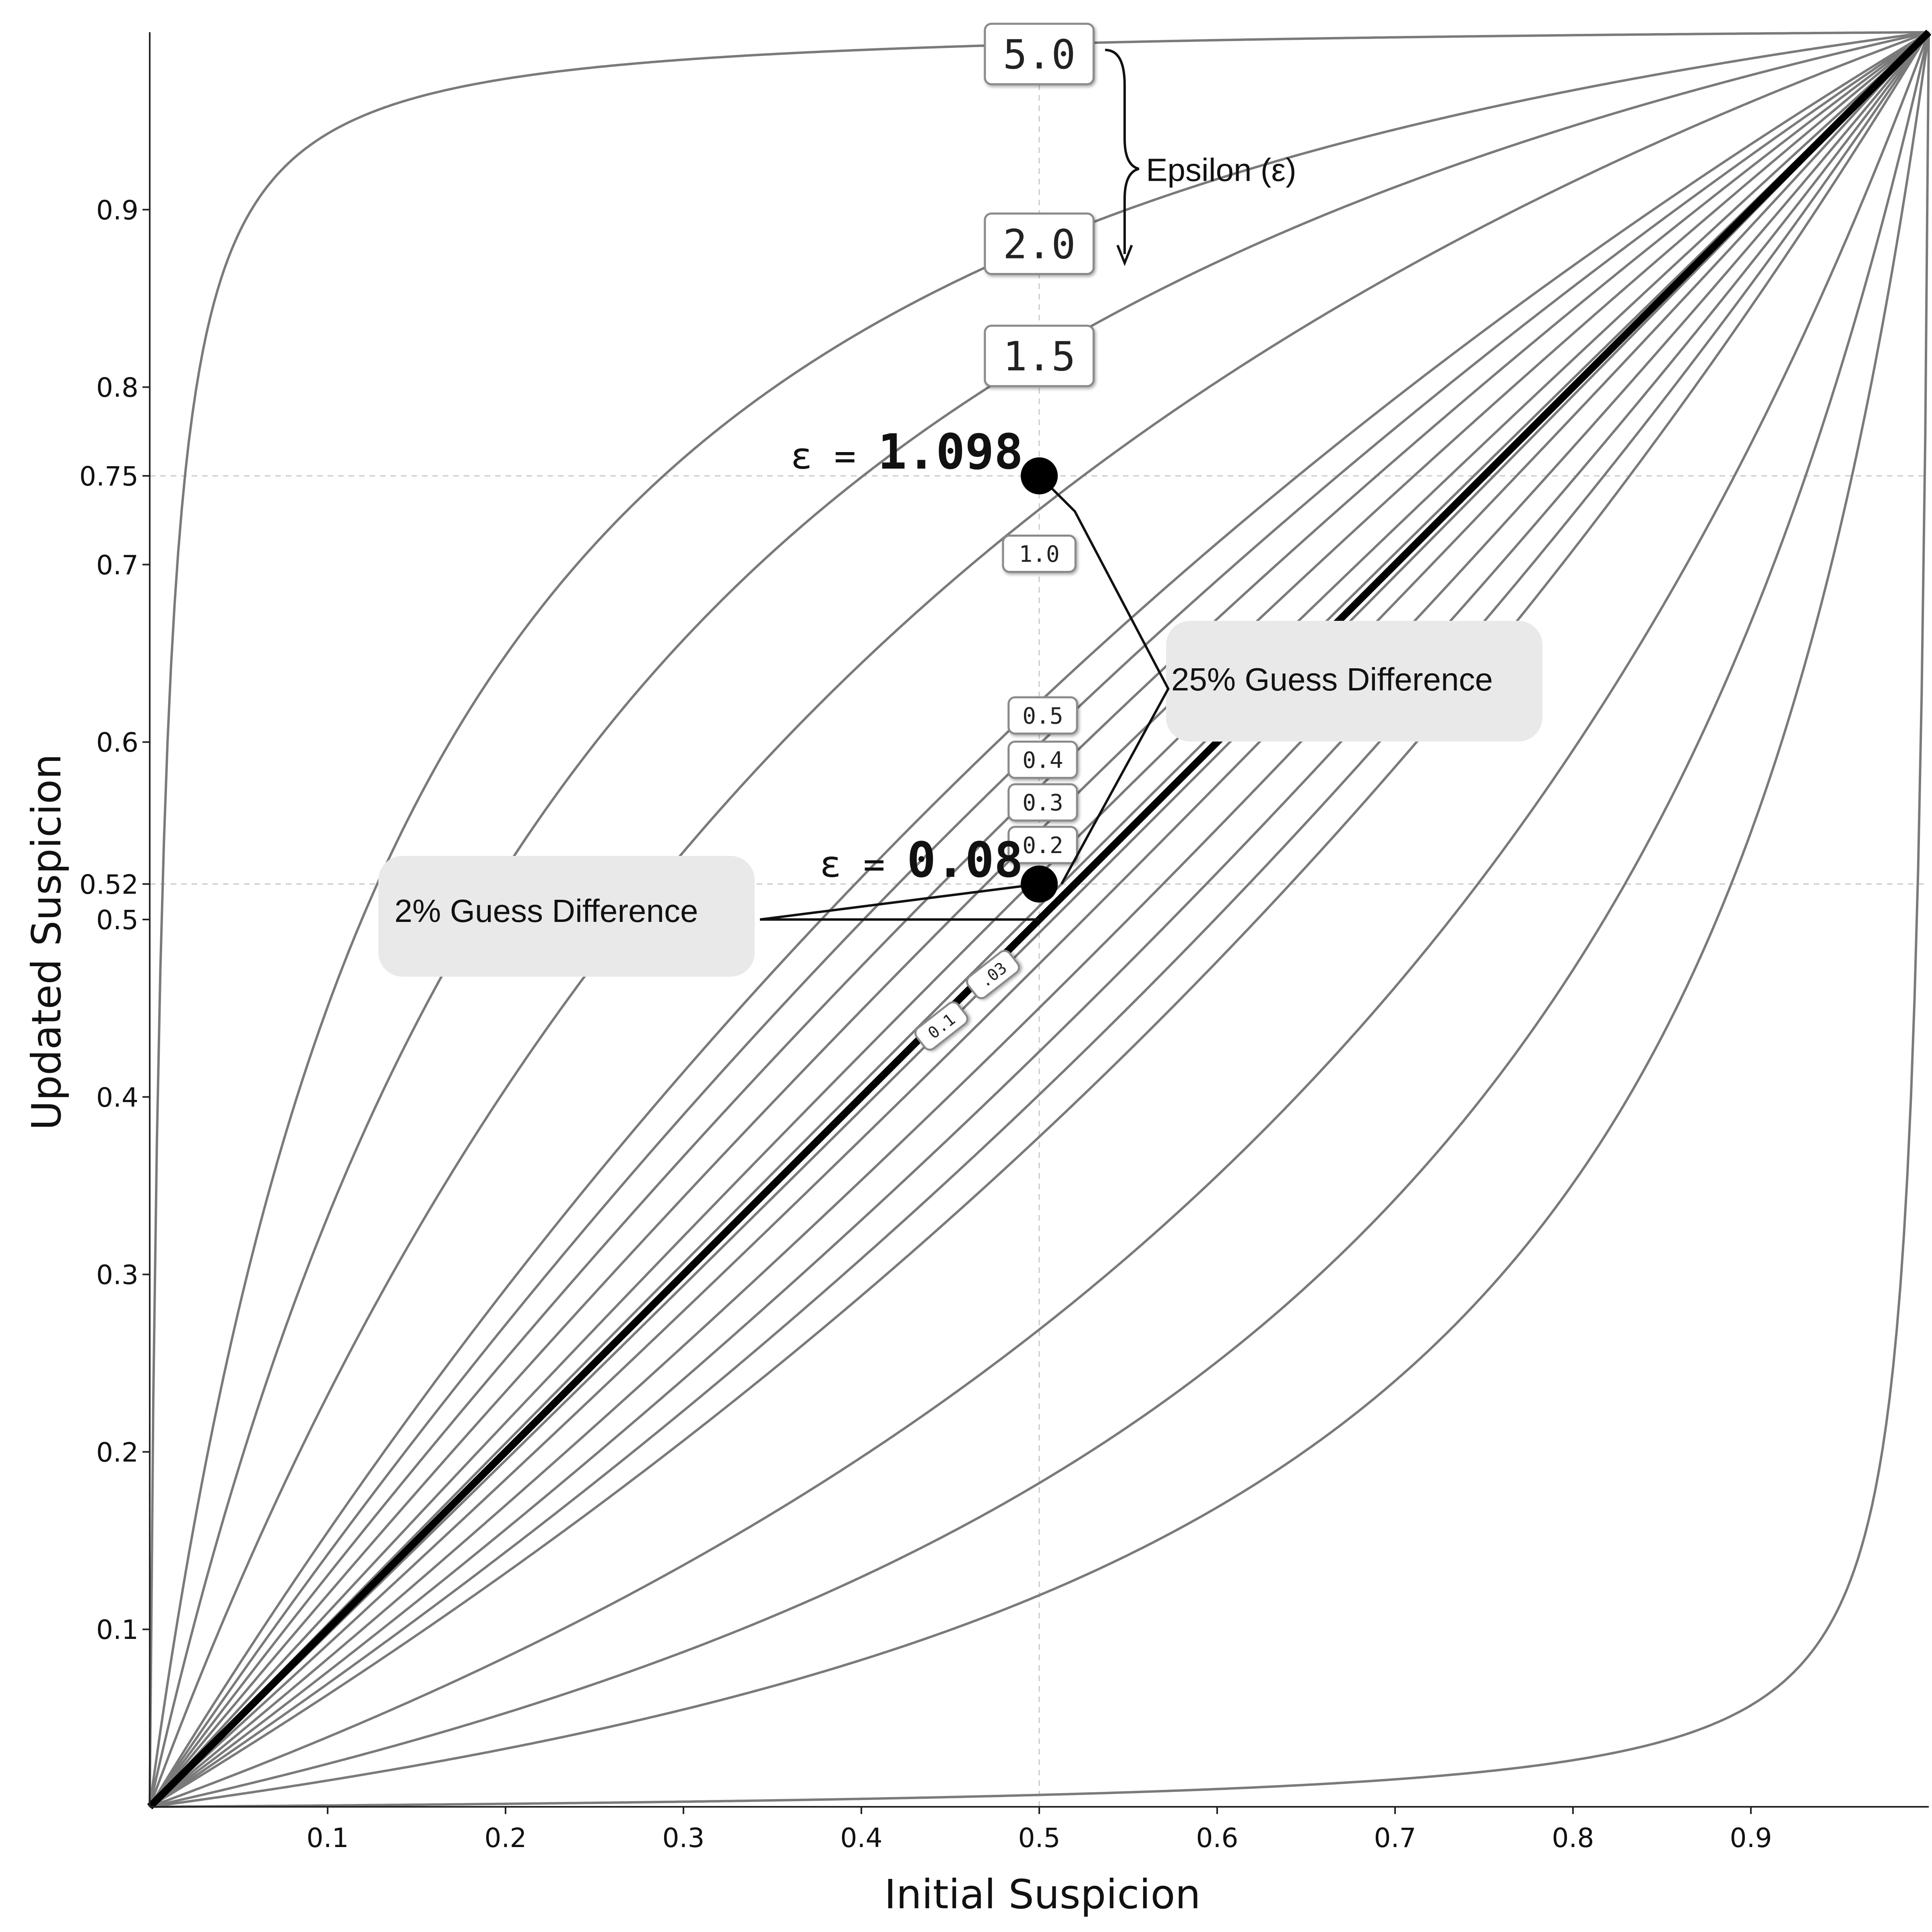 Image resolution: width=1932 pixels, height=1932 pixels. What do you see at coordinates (108, 884) in the screenshot?
I see `y-tick-label: 0.52` at bounding box center [108, 884].